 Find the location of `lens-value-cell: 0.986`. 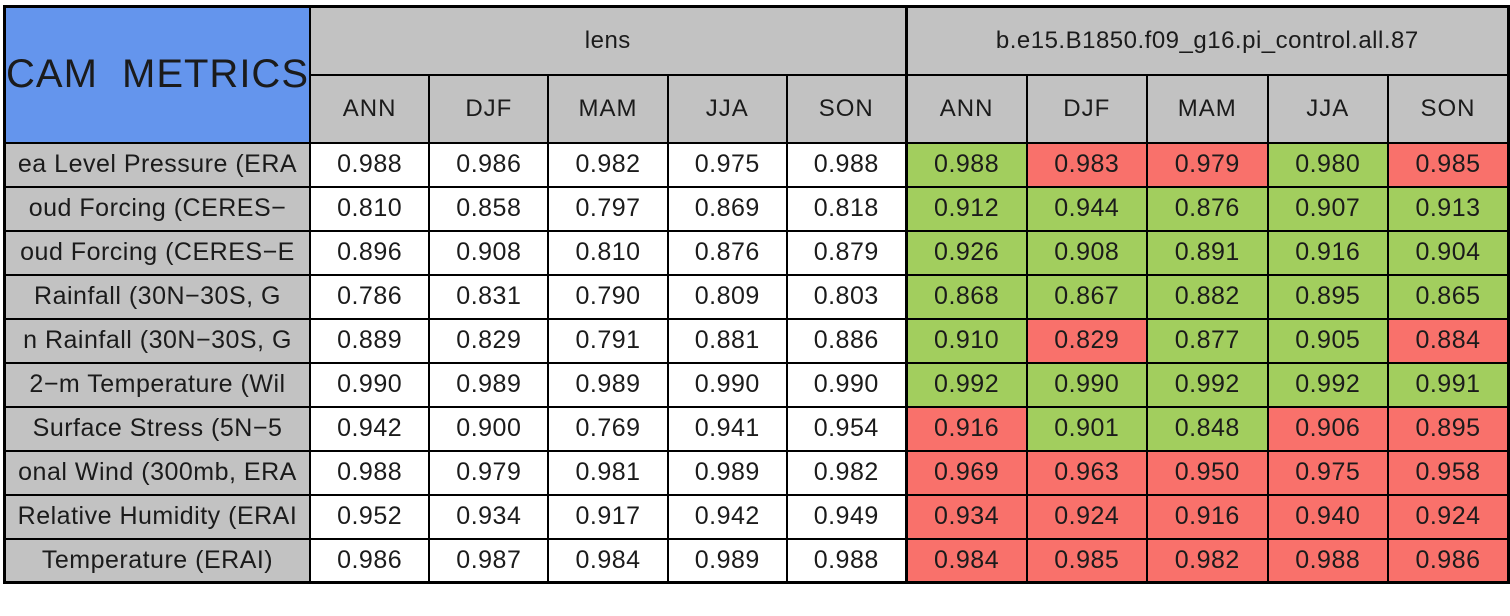

lens-value-cell: 0.986 is located at coordinates (369, 560).